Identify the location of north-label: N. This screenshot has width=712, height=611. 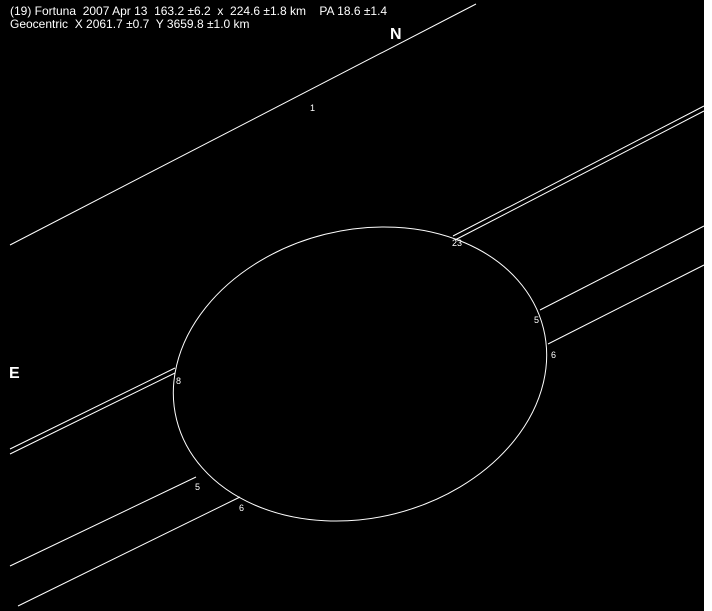
(396, 34).